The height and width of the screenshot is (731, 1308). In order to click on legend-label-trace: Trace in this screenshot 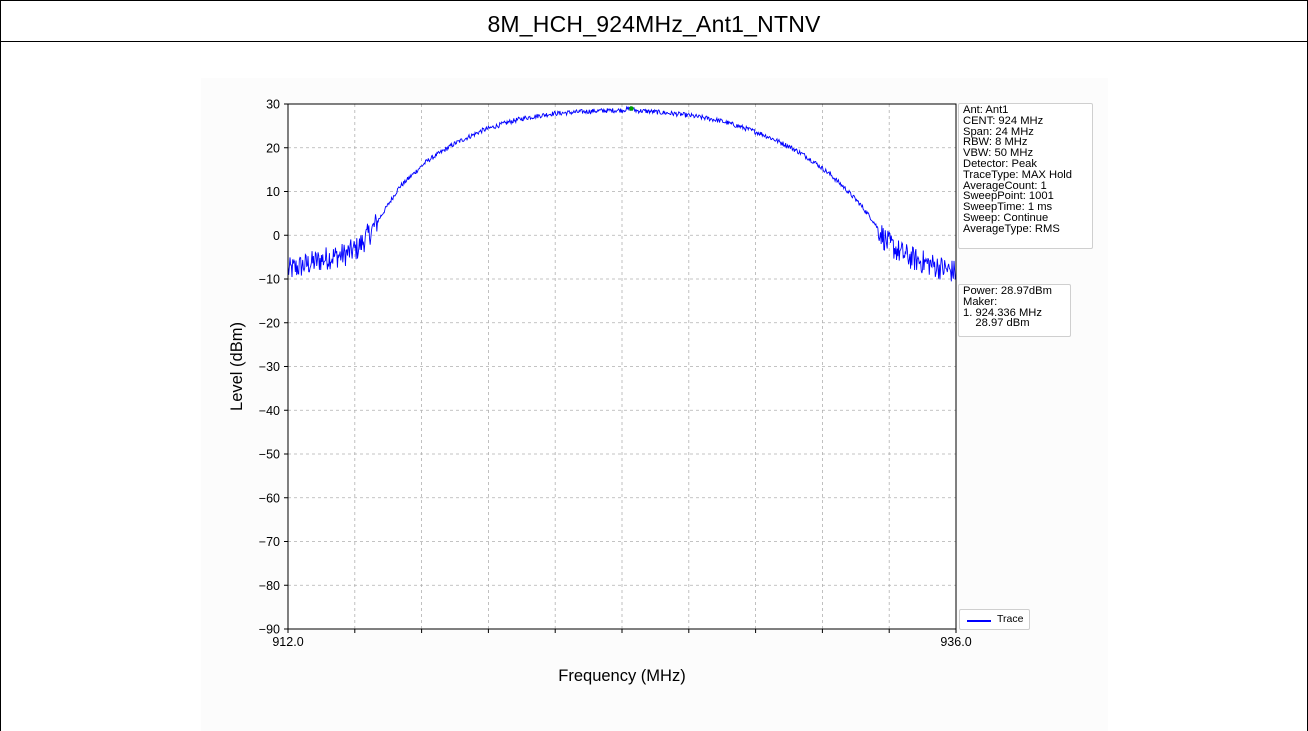, I will do `click(1010, 619)`.